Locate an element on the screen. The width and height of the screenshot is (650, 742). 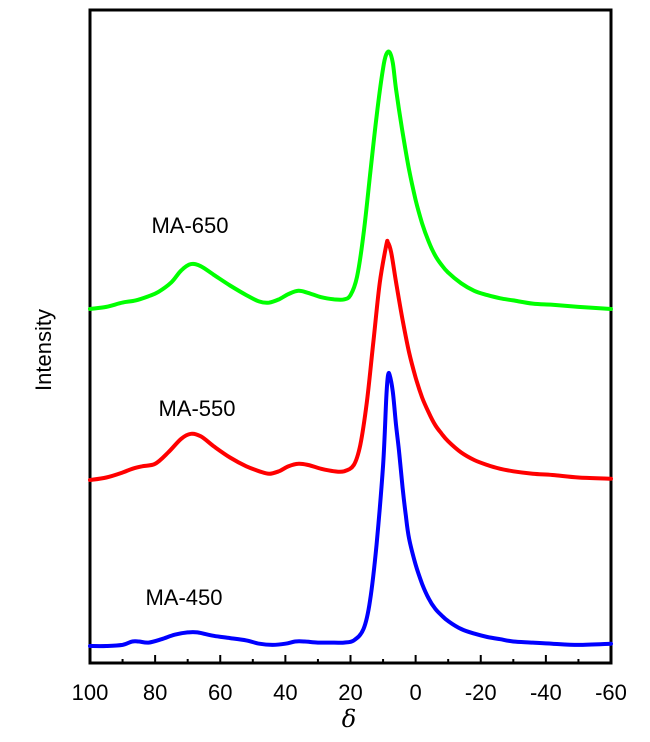
x-tick-label: -20 is located at coordinates (481, 692).